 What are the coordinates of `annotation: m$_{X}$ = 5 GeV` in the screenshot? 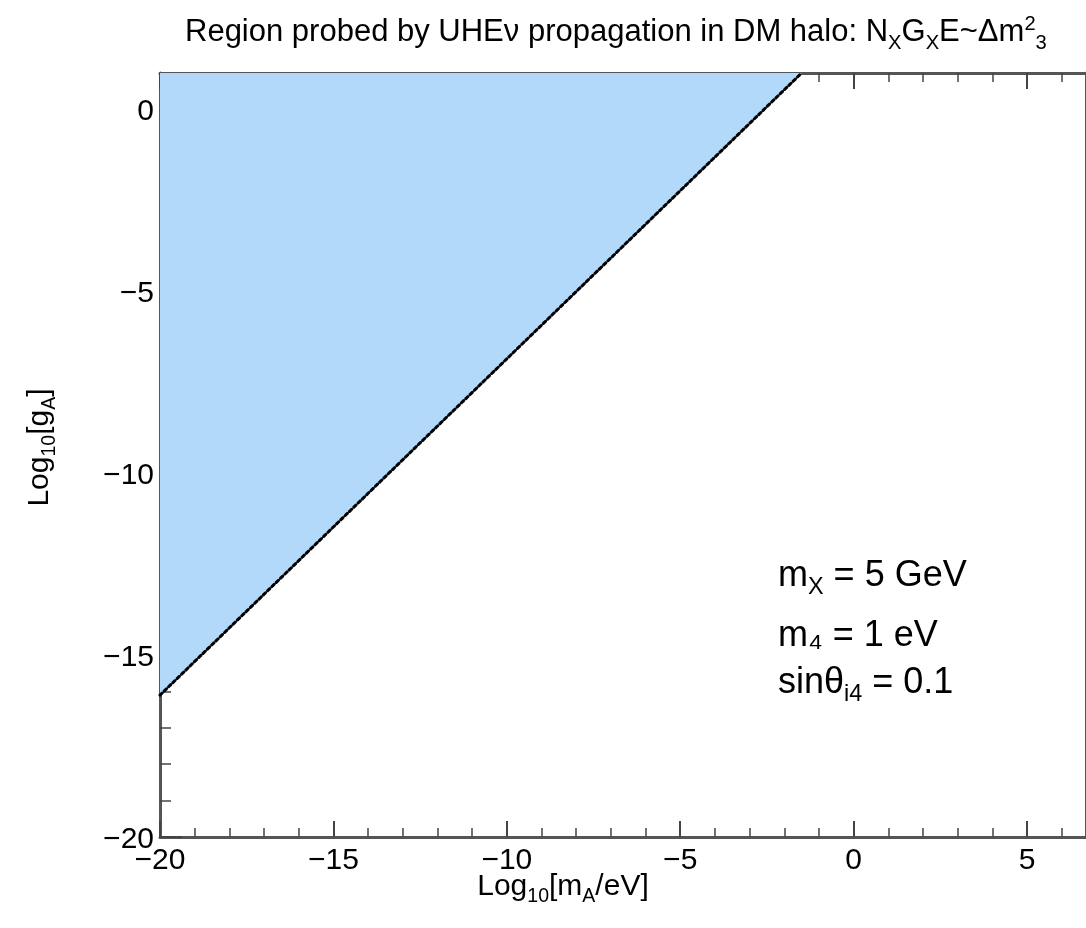 It's located at (872, 577).